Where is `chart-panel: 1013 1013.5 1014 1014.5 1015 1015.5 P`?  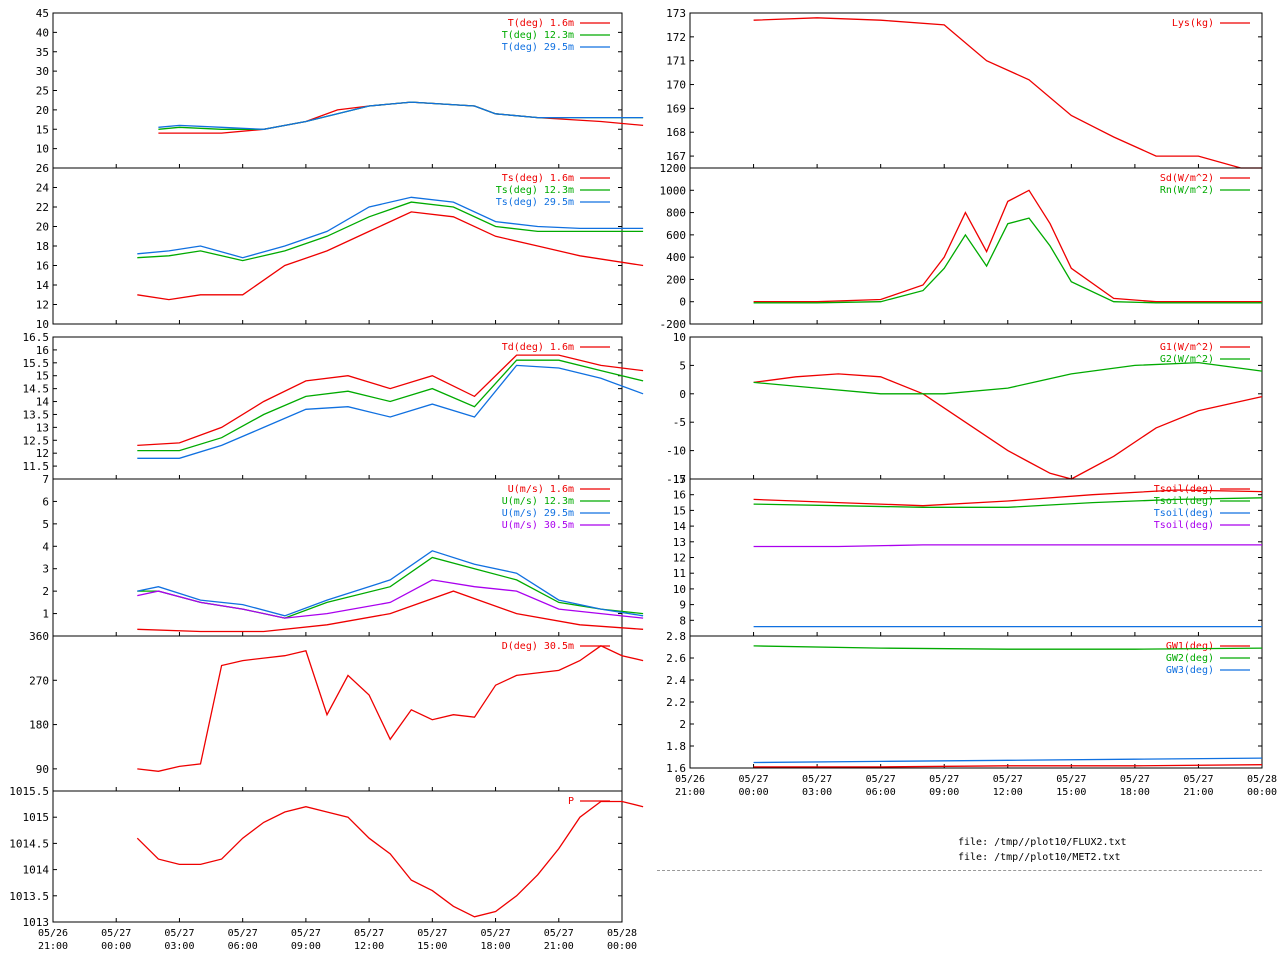
chart-panel: 1013 1013.5 1014 1014.5 1015 1015.5 P is located at coordinates (326, 857).